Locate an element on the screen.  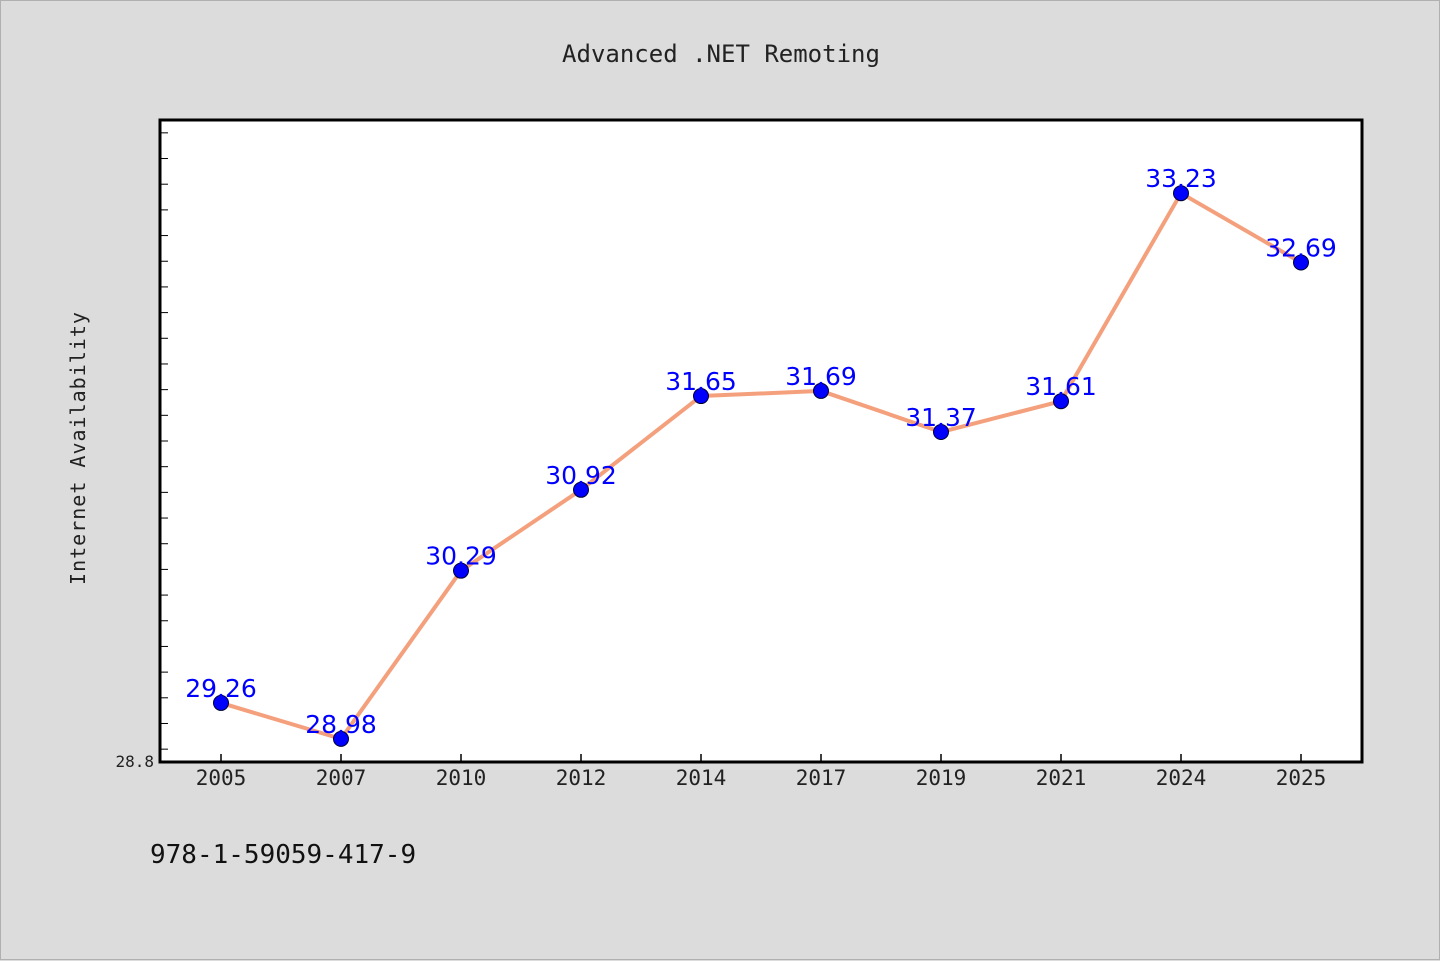
data-label: 30.92 is located at coordinates (581, 475).